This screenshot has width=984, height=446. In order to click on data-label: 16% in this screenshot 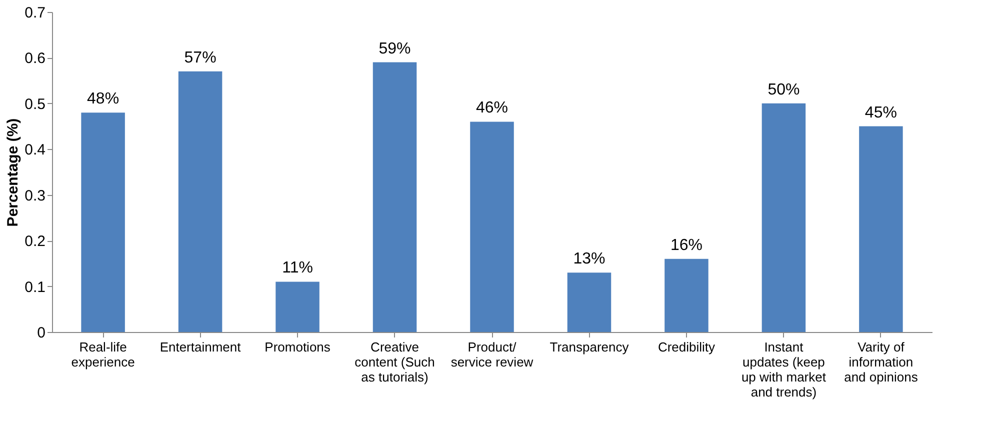, I will do `click(686, 245)`.